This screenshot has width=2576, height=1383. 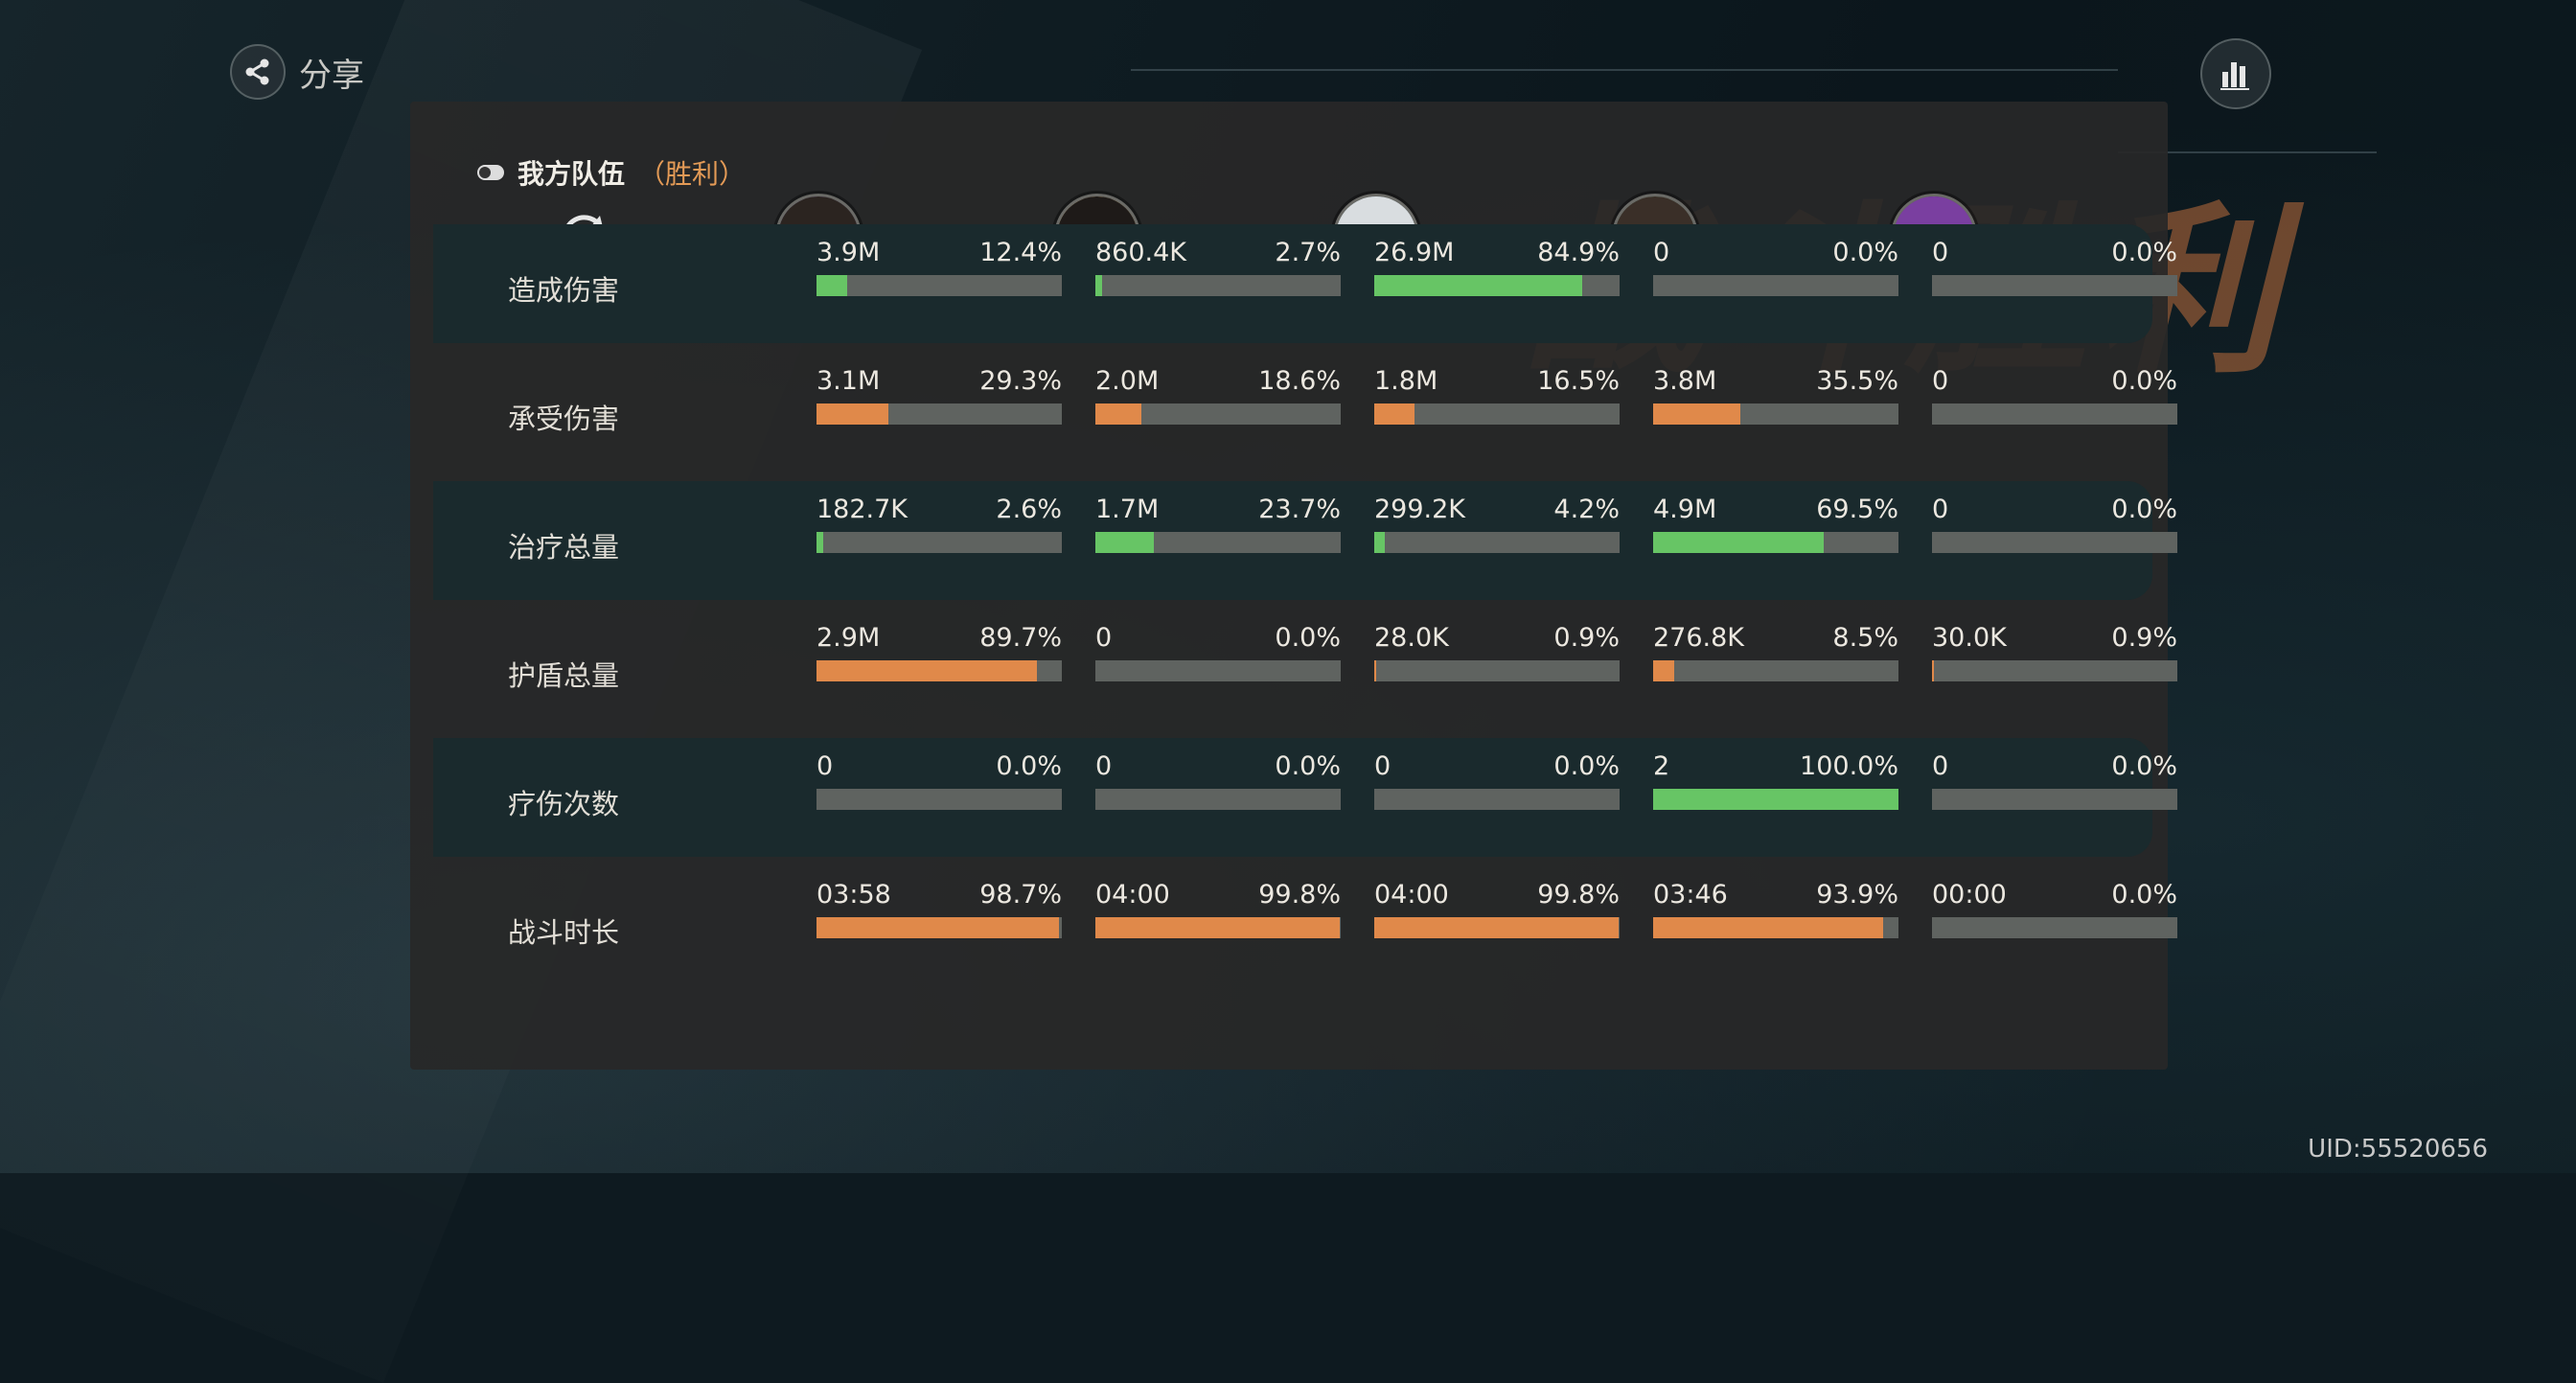 I want to click on stat-cell: 299.2K 4.2%, so click(x=1497, y=524).